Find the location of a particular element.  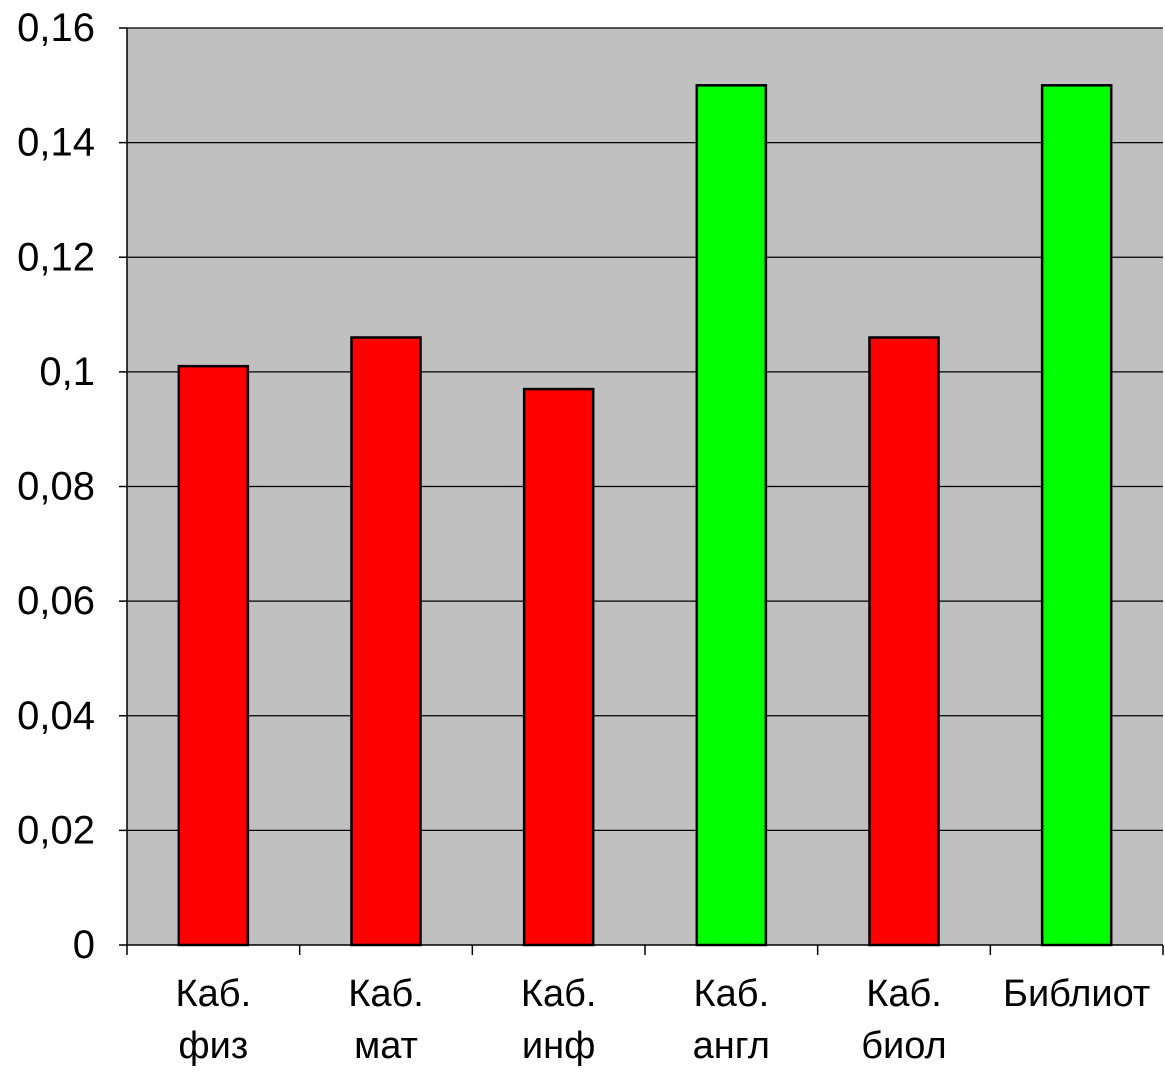

x-tick-label-line: Библиот is located at coordinates (1076, 994).